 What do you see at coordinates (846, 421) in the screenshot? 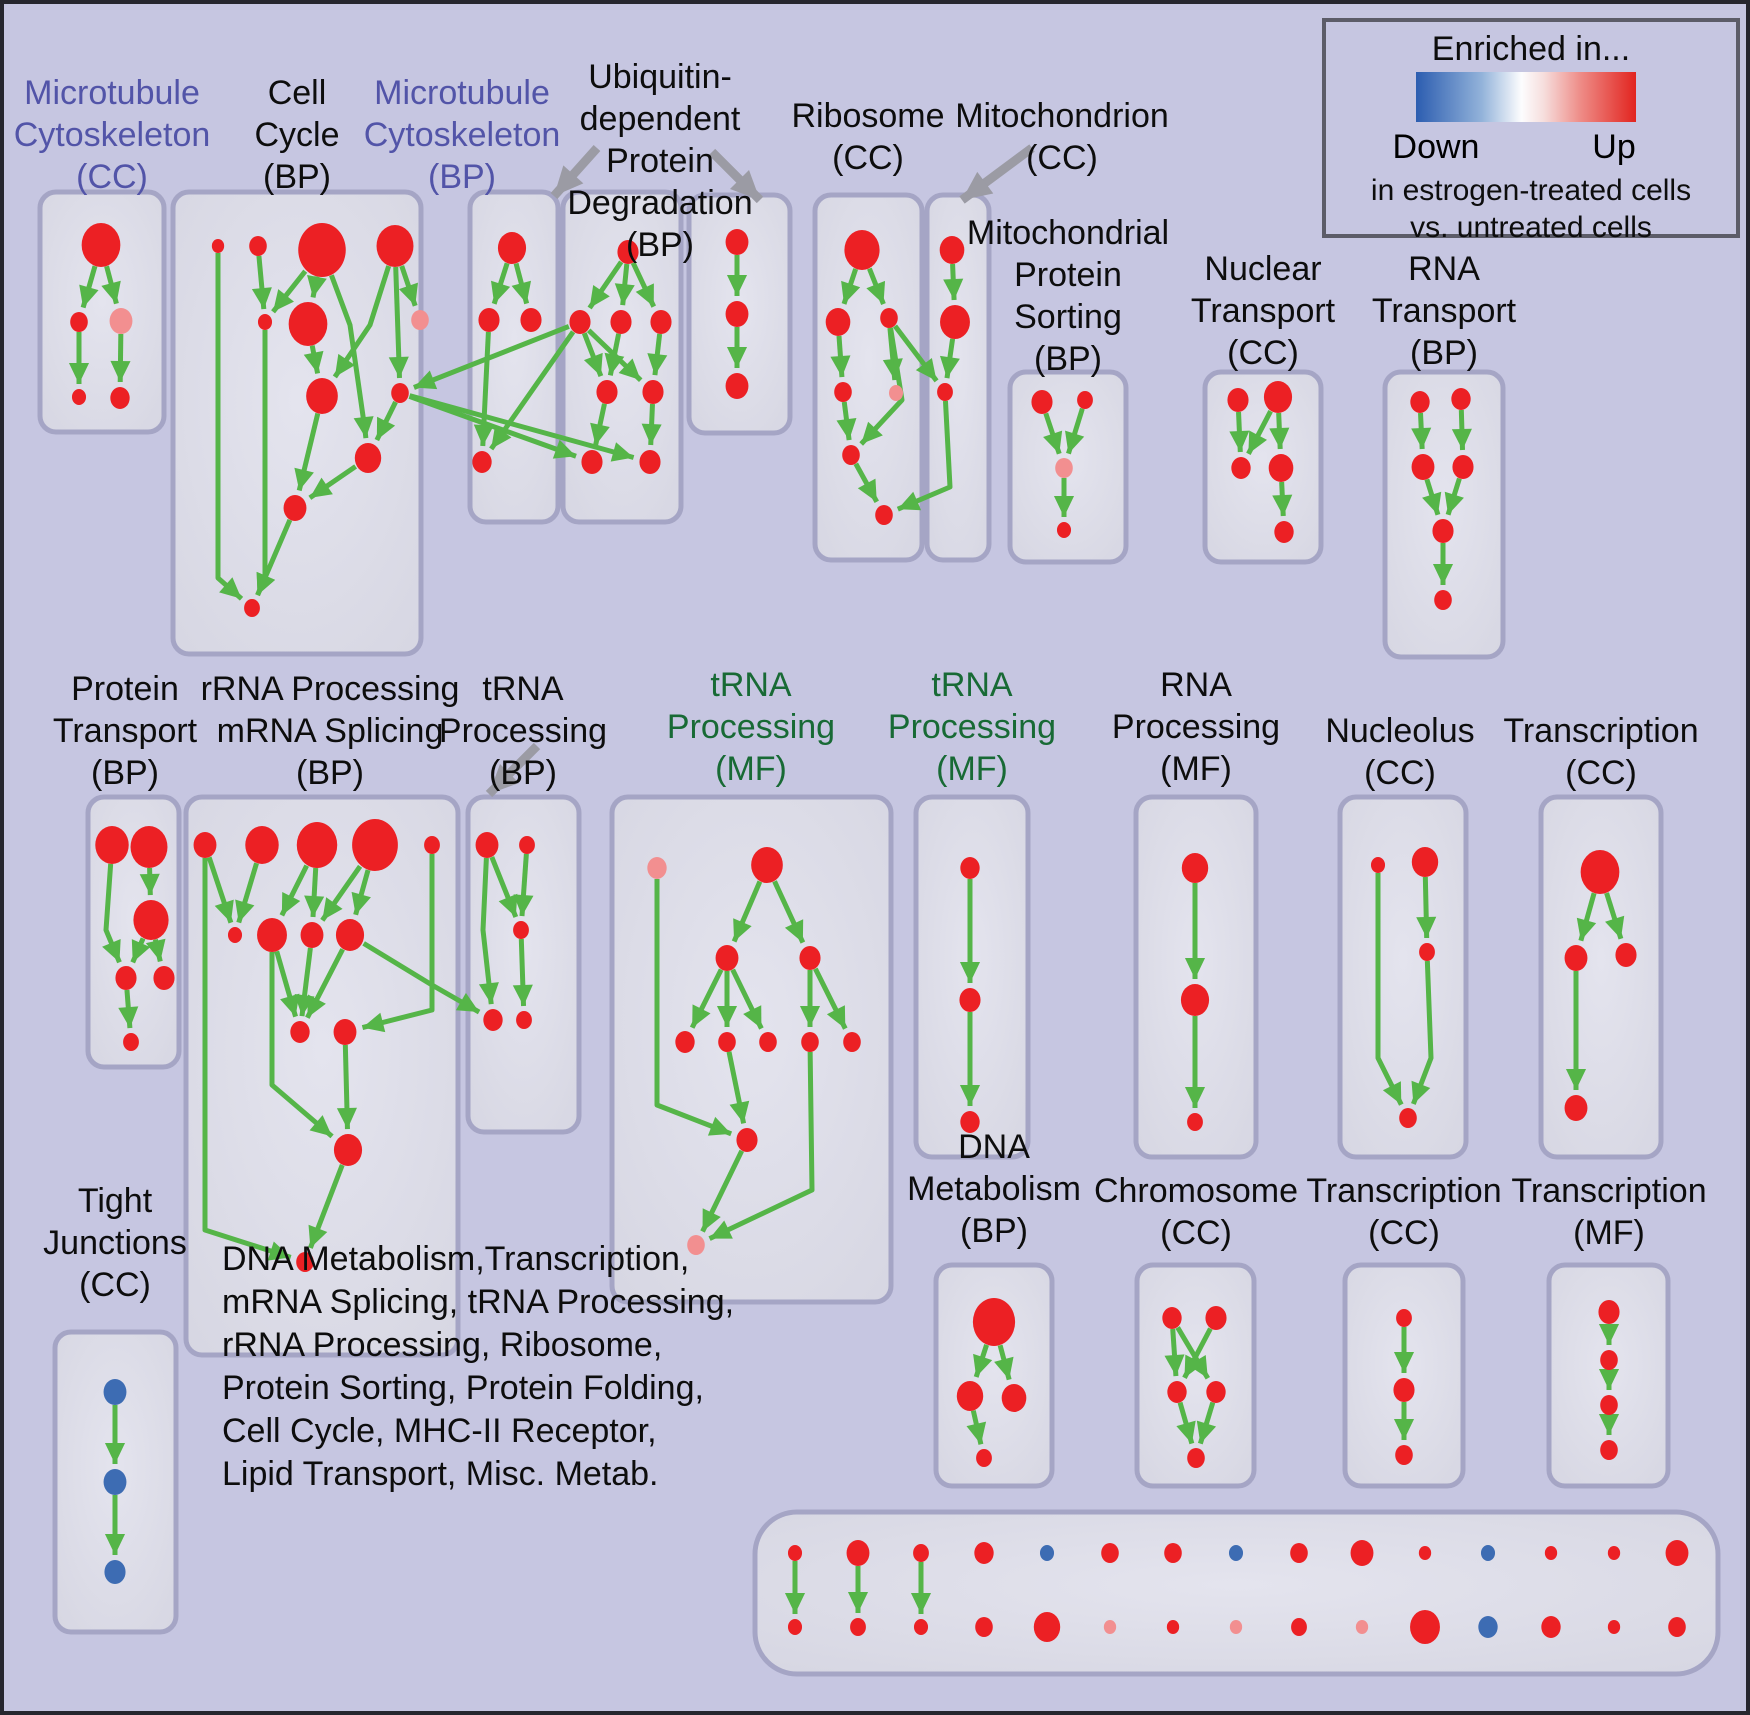
I see `edge-ribosome-r3l-hub` at bounding box center [846, 421].